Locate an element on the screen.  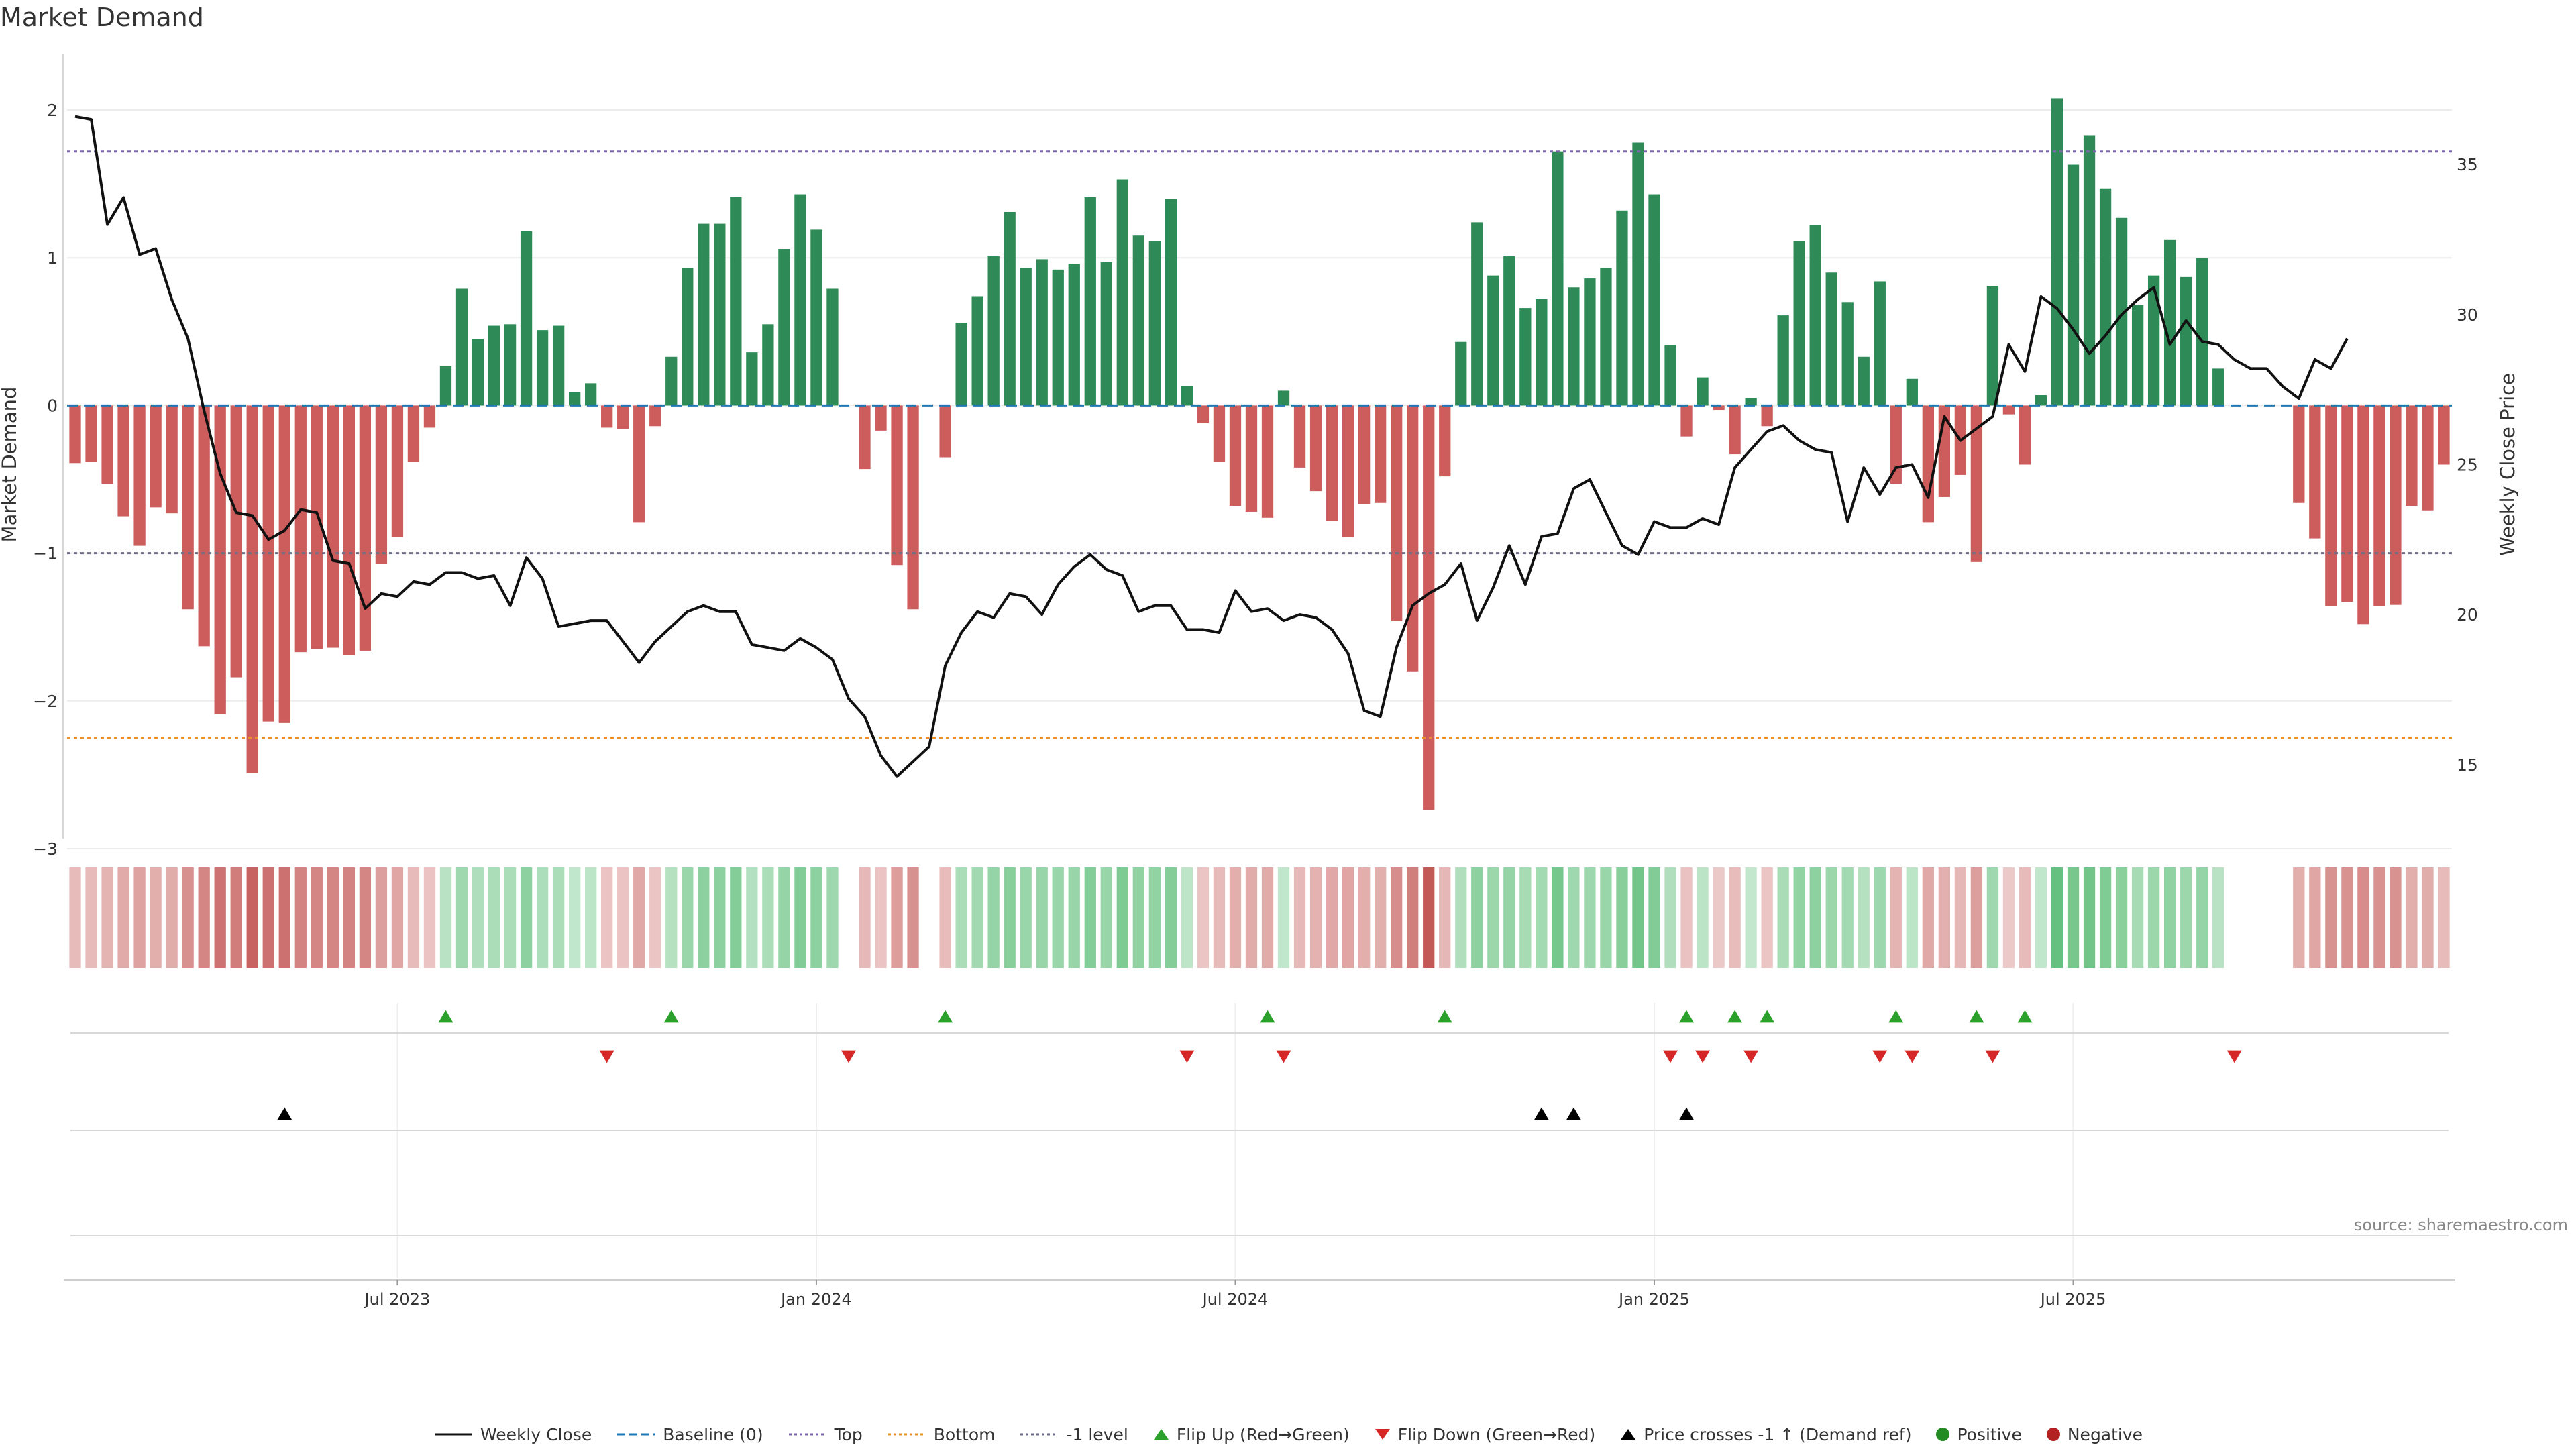
legend-item: Bottom is located at coordinates (941, 1434).